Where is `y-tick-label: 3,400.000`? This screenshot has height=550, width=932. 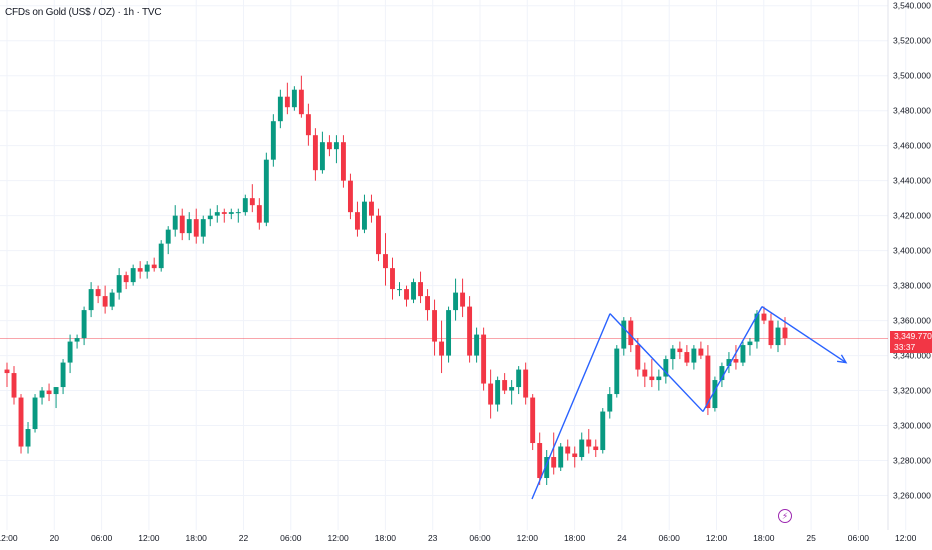
y-tick-label: 3,400.000 is located at coordinates (912, 251).